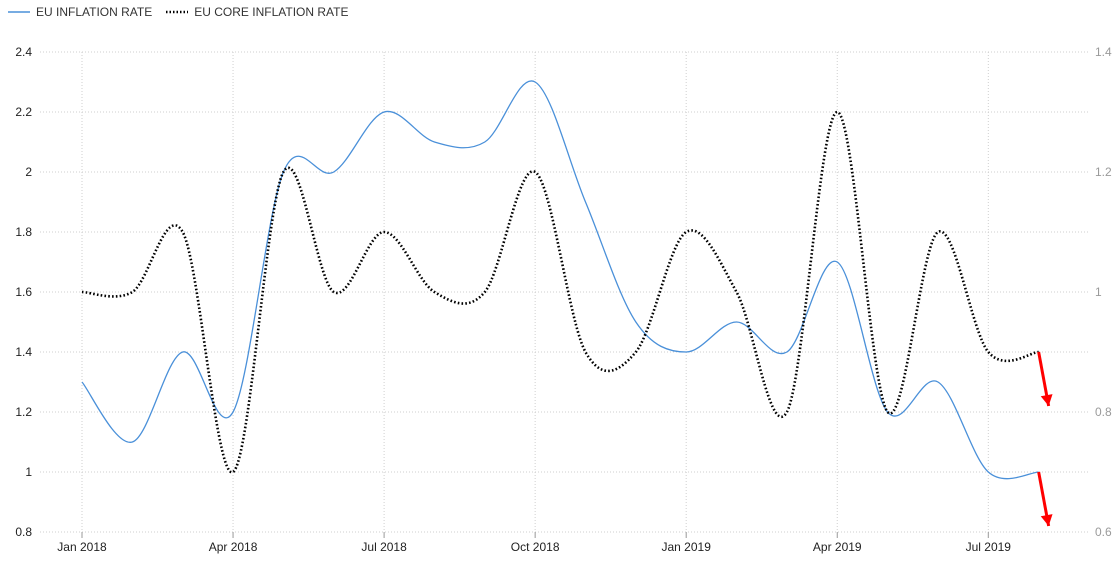 The height and width of the screenshot is (570, 1115). I want to click on left-tick-label-7: 2.2, so click(23, 112).